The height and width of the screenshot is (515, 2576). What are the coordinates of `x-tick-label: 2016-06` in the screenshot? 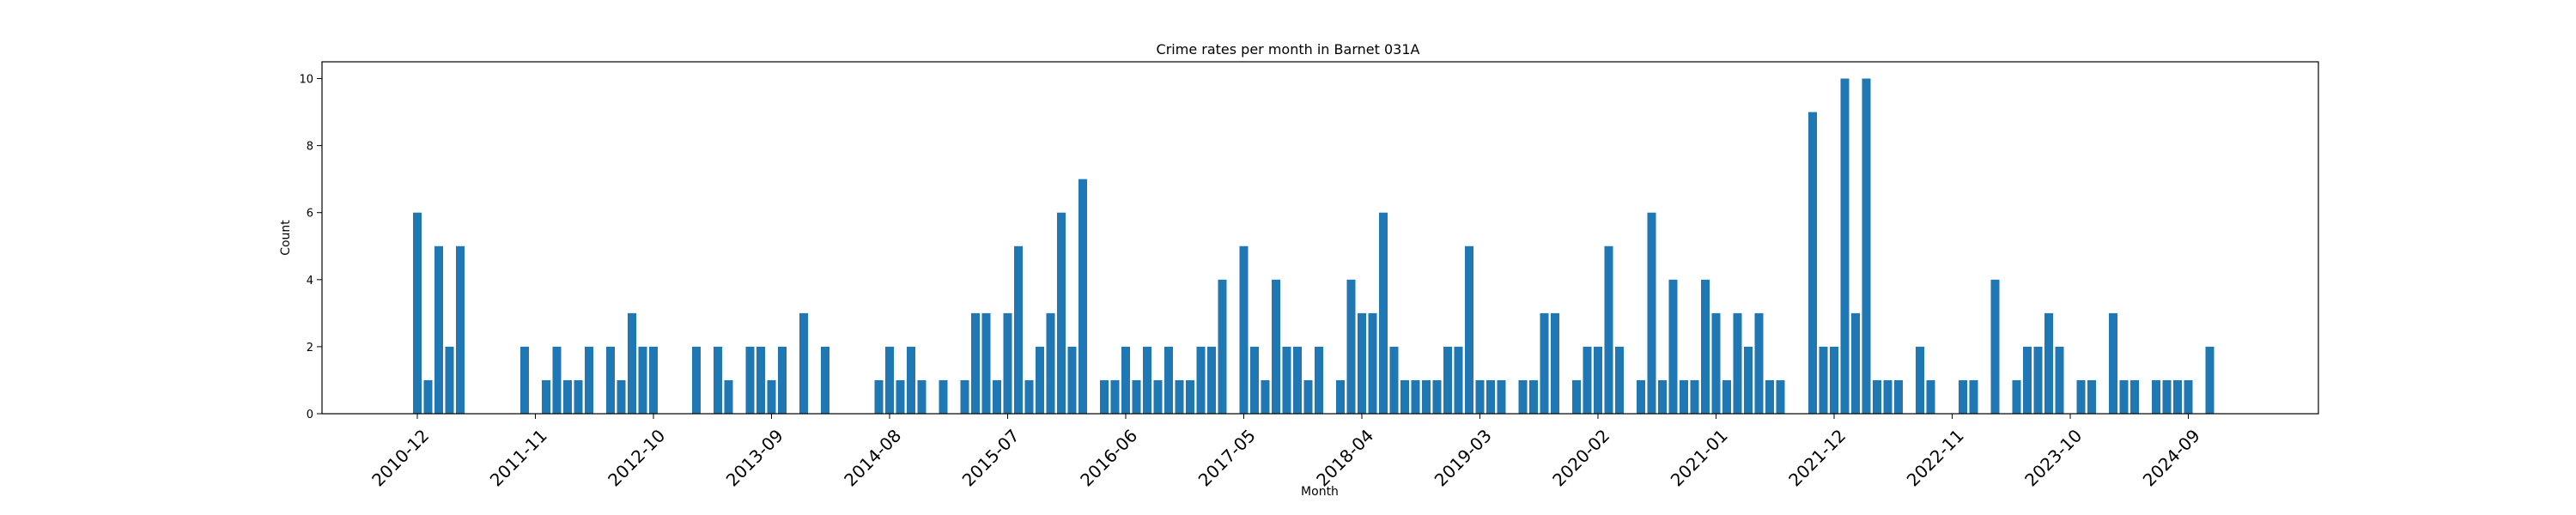 It's located at (1108, 457).